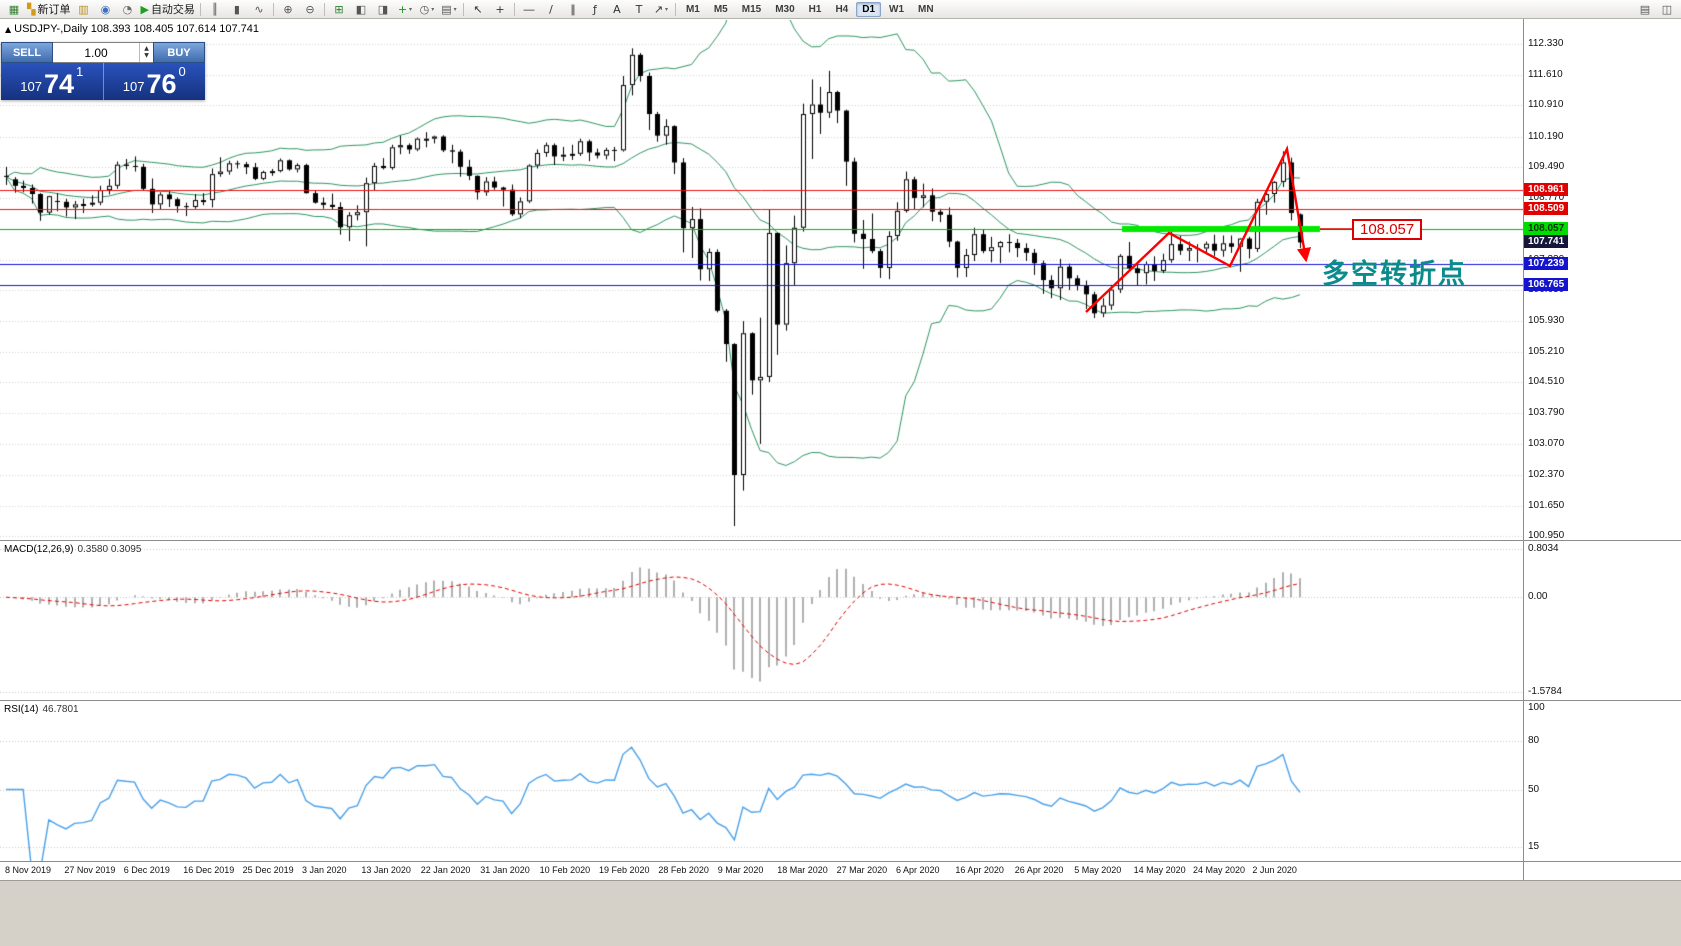 The height and width of the screenshot is (946, 1681). I want to click on autotrading-button: ▶ 自动交易, so click(167, 9).